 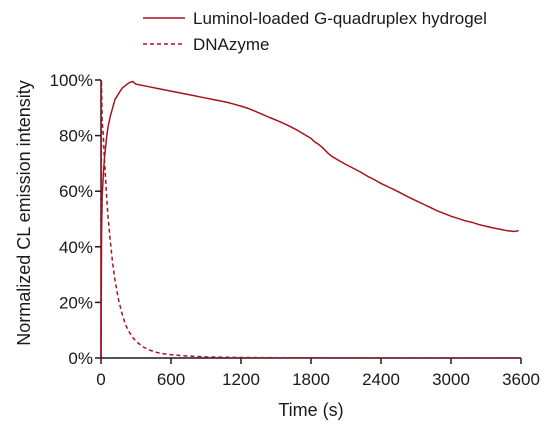 I want to click on y-ticks: 0% 20% 40% 60% 80% 100%, so click(x=75, y=219).